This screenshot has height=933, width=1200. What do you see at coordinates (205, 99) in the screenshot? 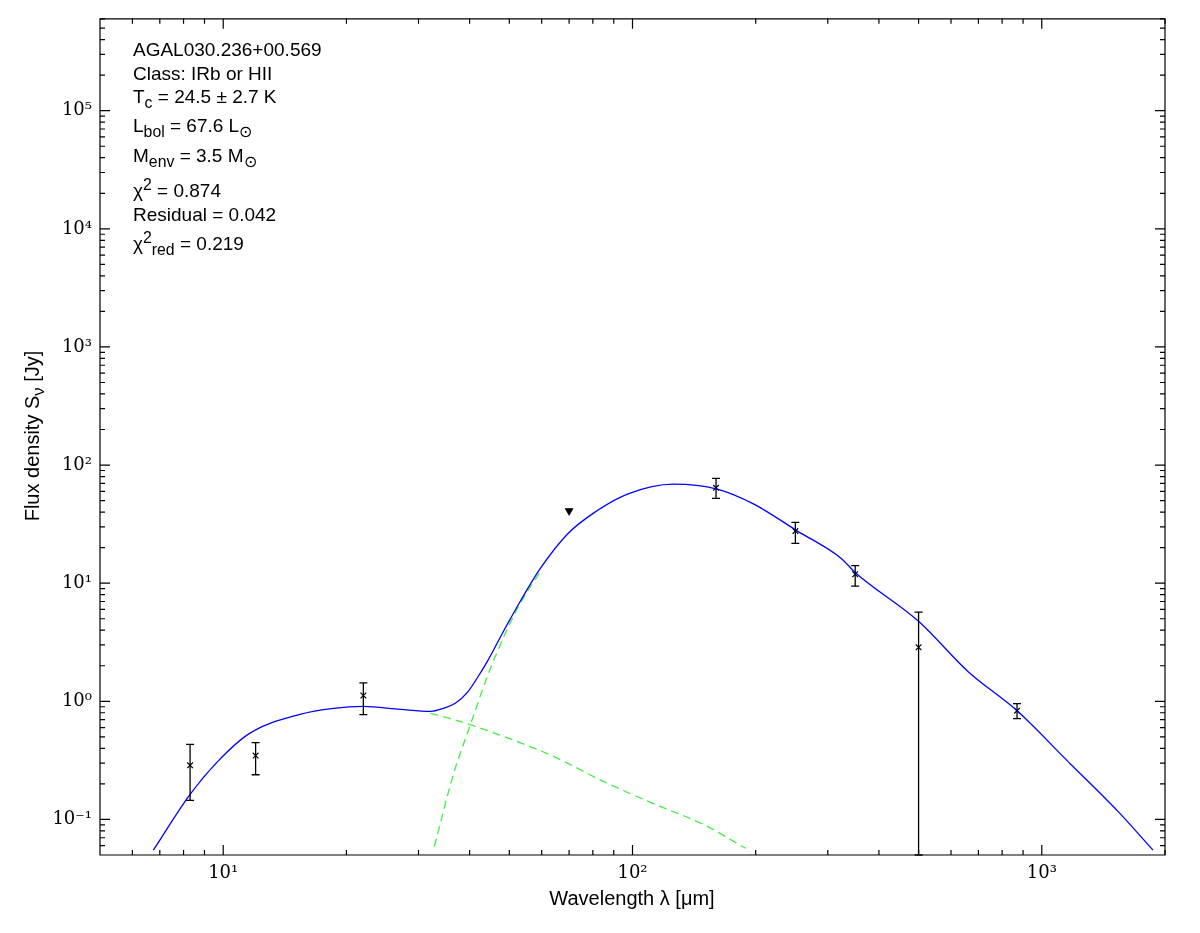
I see `annotation: T$_{c}$ = 24.5 ± 2.7 K` at bounding box center [205, 99].